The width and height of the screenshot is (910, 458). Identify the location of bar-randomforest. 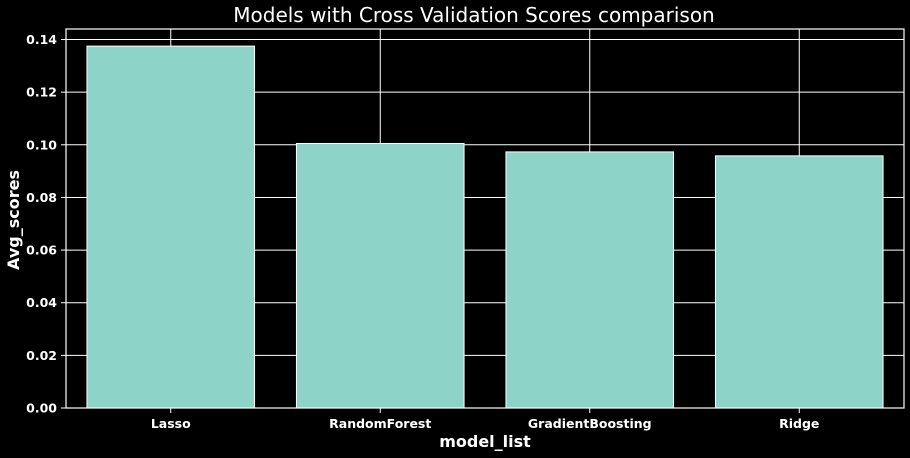
(380, 275).